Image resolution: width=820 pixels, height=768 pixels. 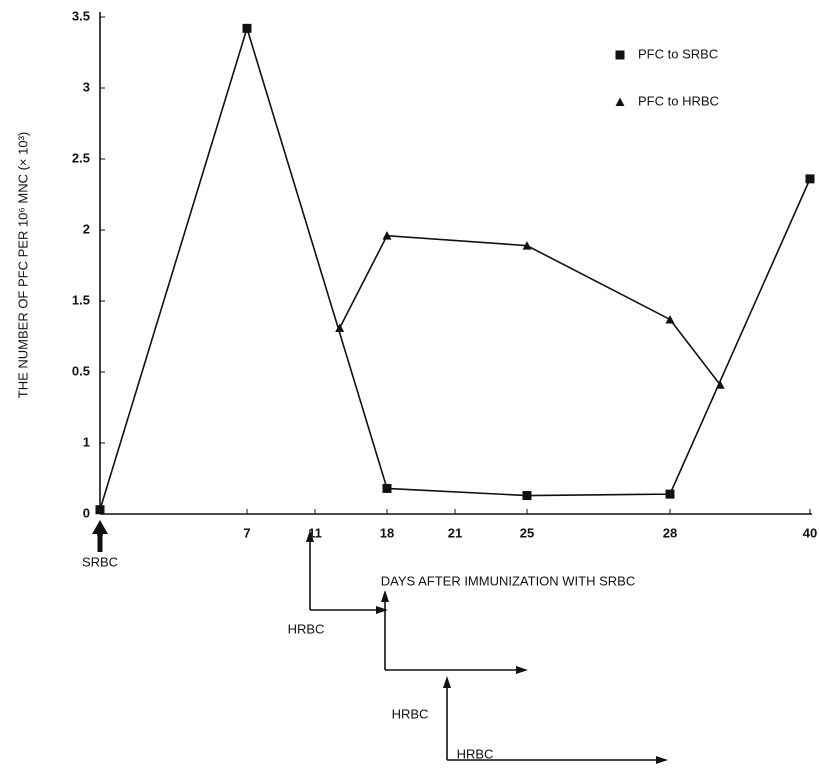 What do you see at coordinates (455, 532) in the screenshot?
I see `x-tick-label: 21` at bounding box center [455, 532].